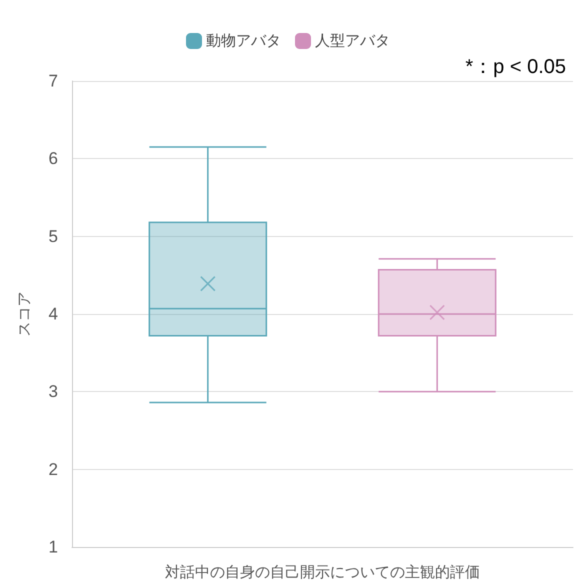  Describe the element at coordinates (53, 392) in the screenshot. I see `y-tick-label: 3` at that location.